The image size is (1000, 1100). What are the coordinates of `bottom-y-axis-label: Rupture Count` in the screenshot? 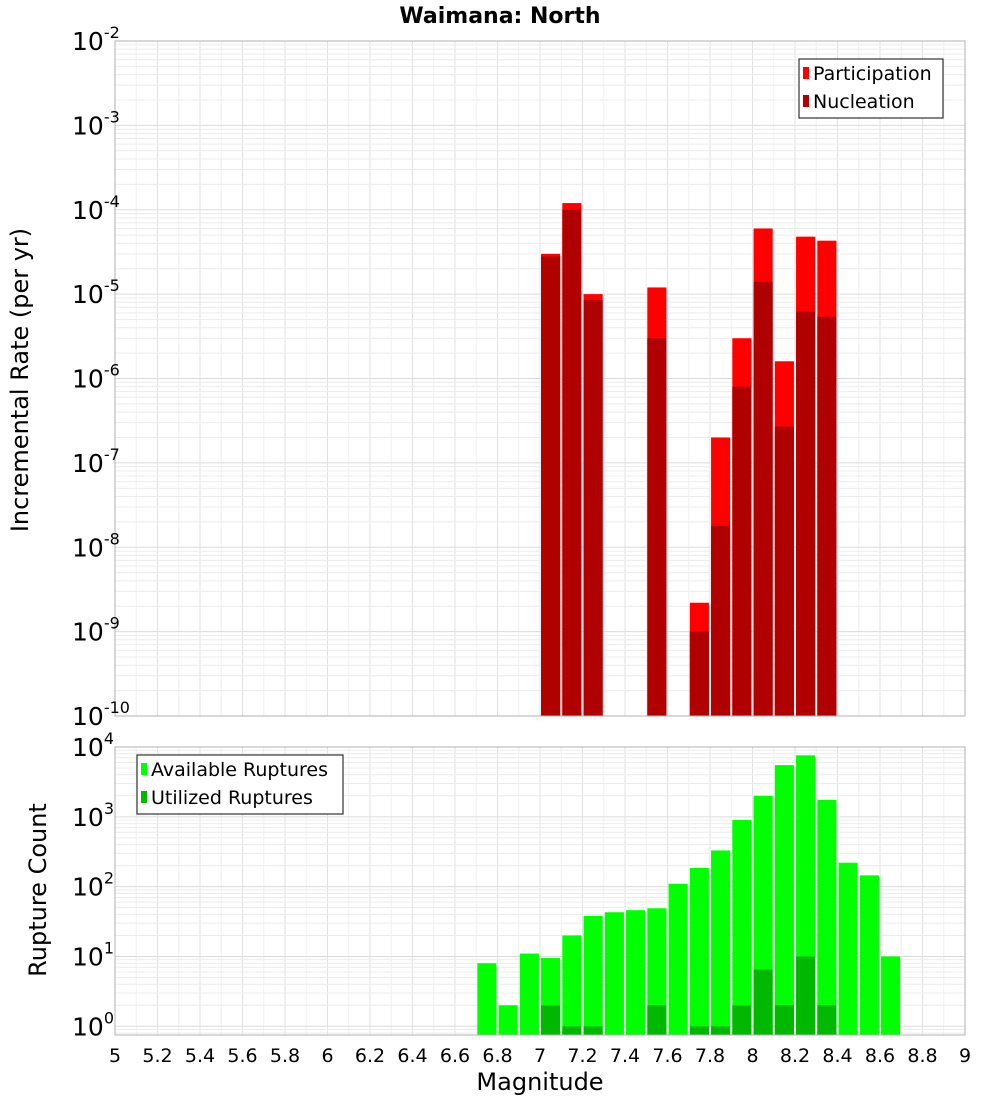 It's located at (38, 890).